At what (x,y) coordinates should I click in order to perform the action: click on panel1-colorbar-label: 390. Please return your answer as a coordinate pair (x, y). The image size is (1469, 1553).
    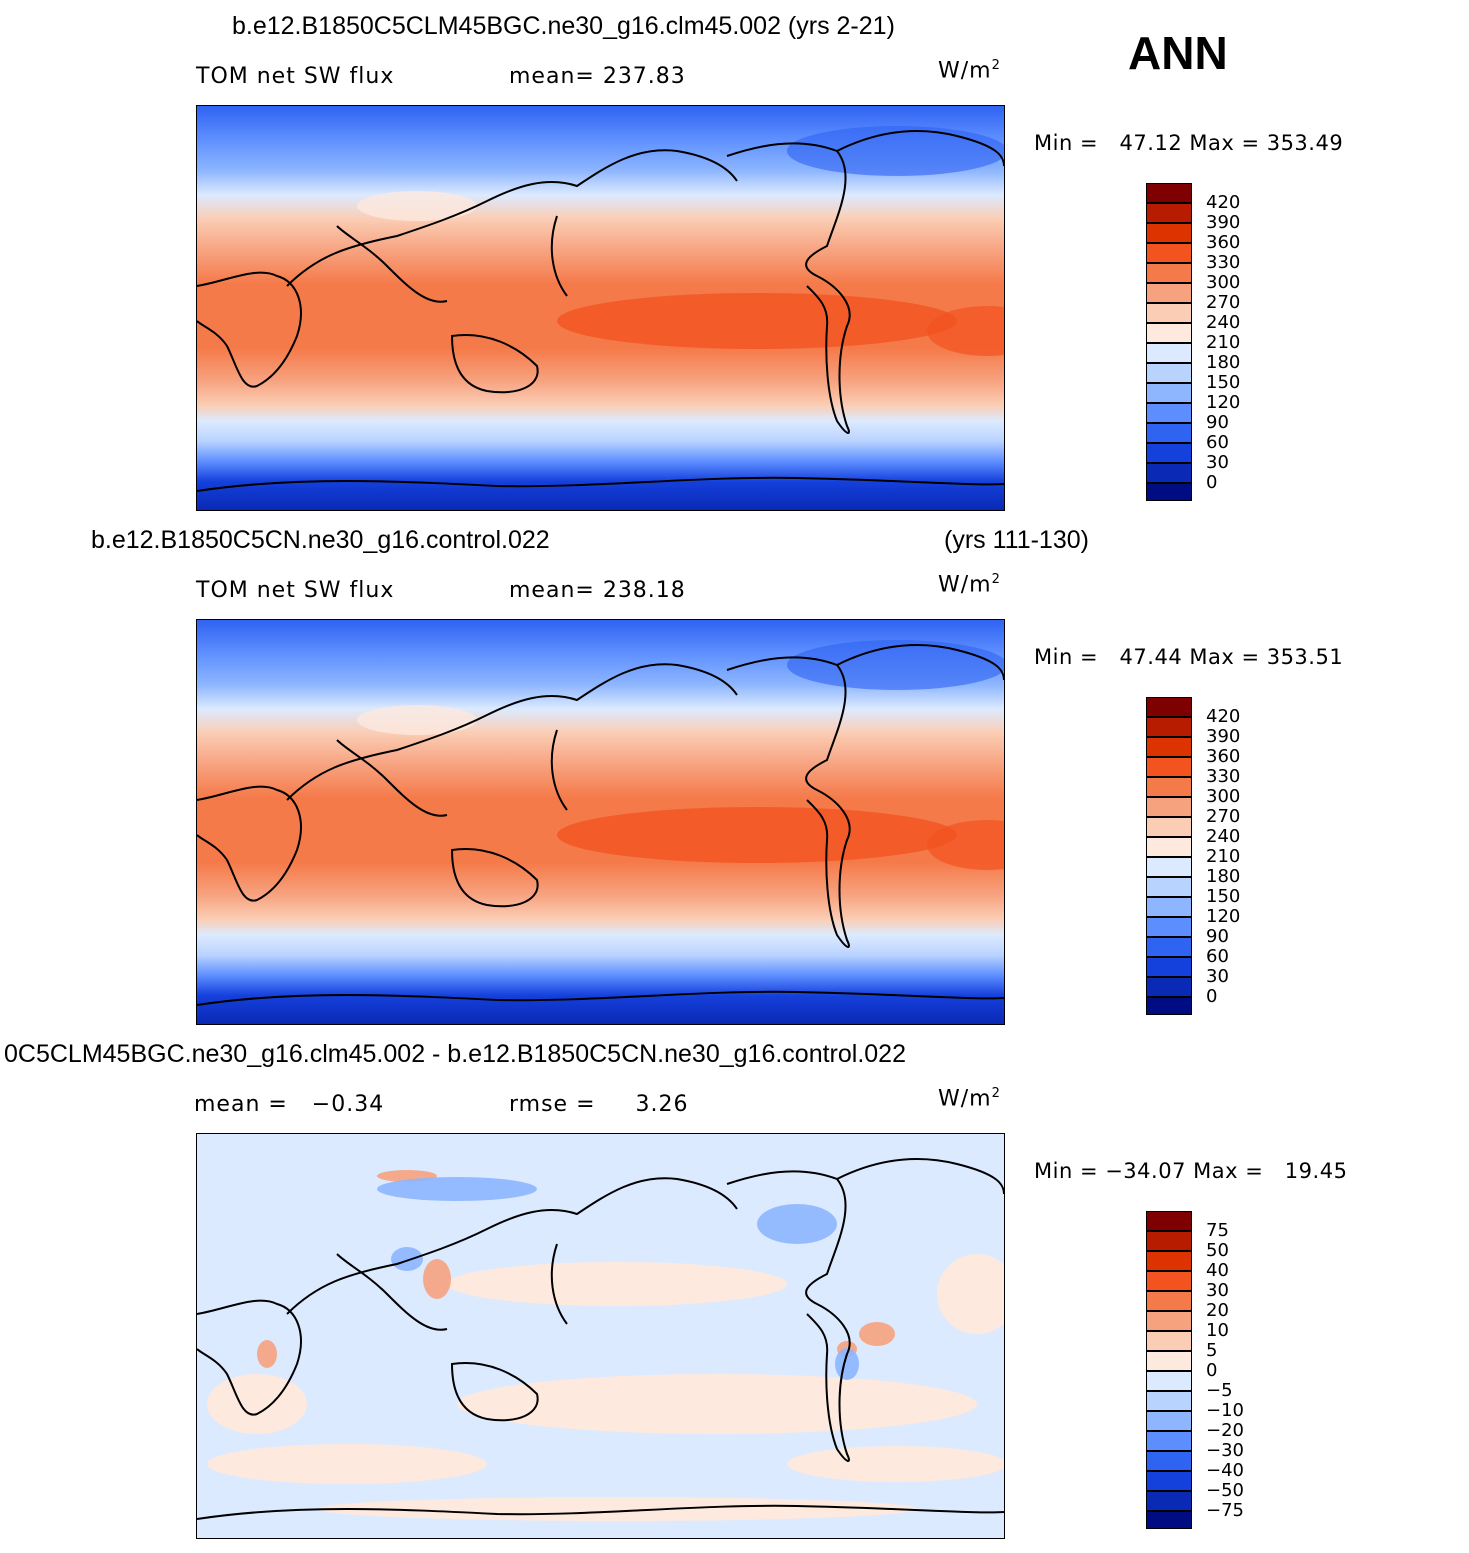
    Looking at the image, I should click on (1223, 222).